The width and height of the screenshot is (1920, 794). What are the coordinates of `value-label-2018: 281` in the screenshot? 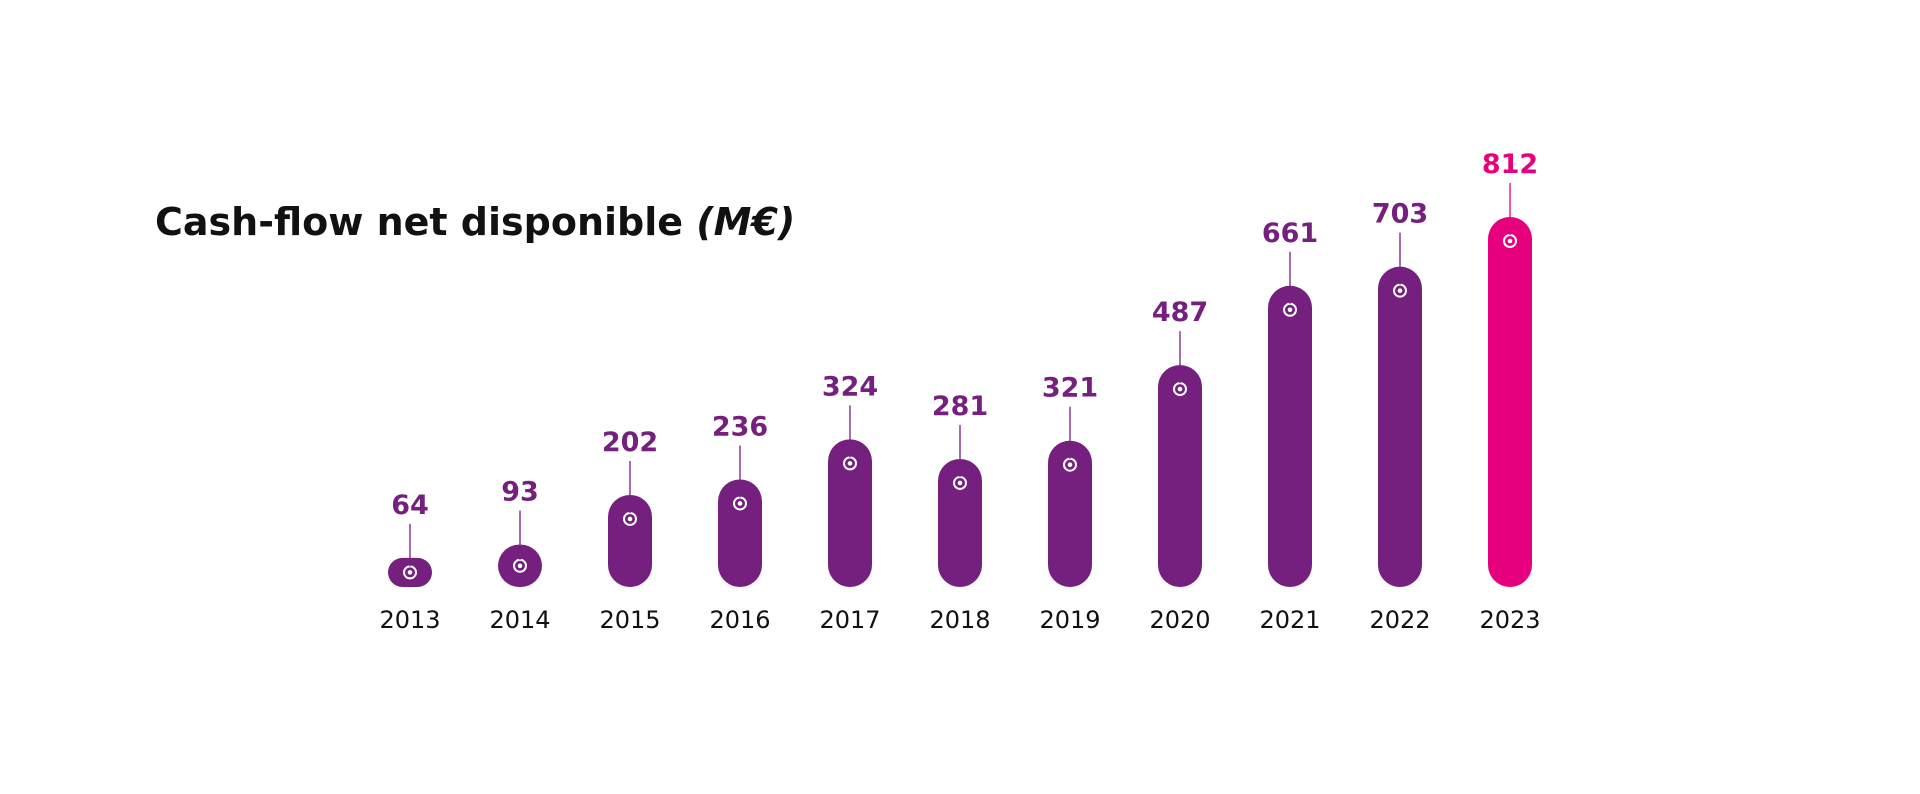 It's located at (960, 406).